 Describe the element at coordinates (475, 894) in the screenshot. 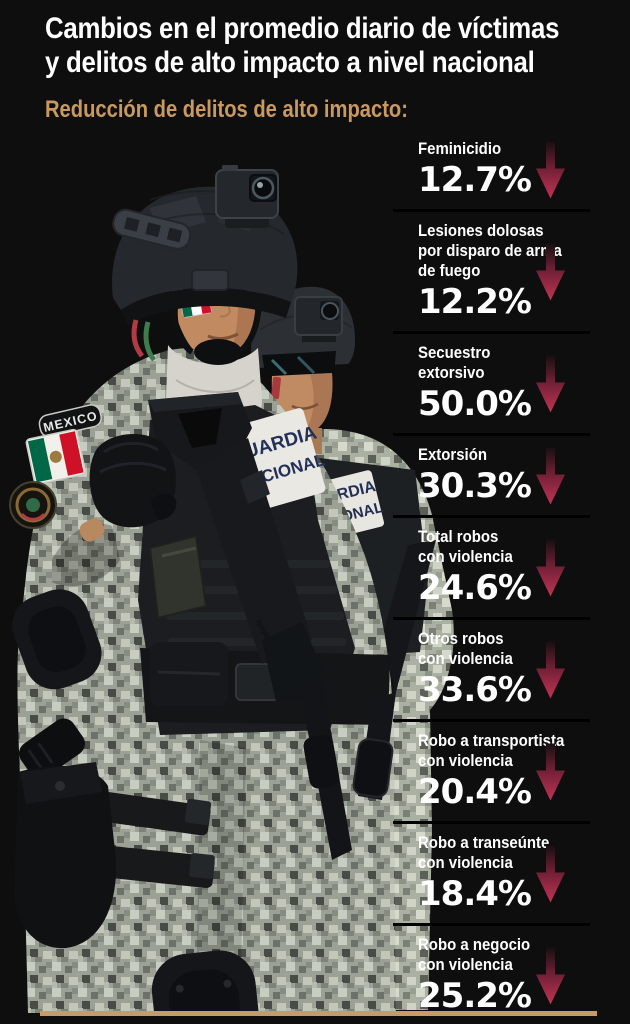

I see `reduction-value: 18.4%` at that location.